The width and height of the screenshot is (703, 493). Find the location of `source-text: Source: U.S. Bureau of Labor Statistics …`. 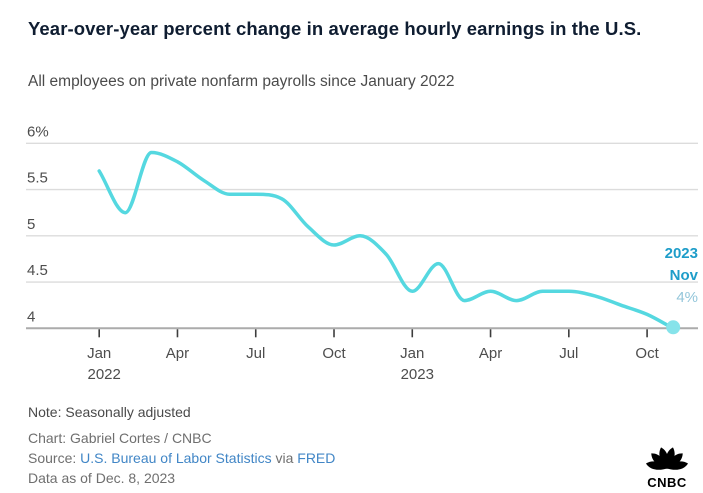

source-text: Source: U.S. Bureau of Labor Statistics … is located at coordinates (181, 458).